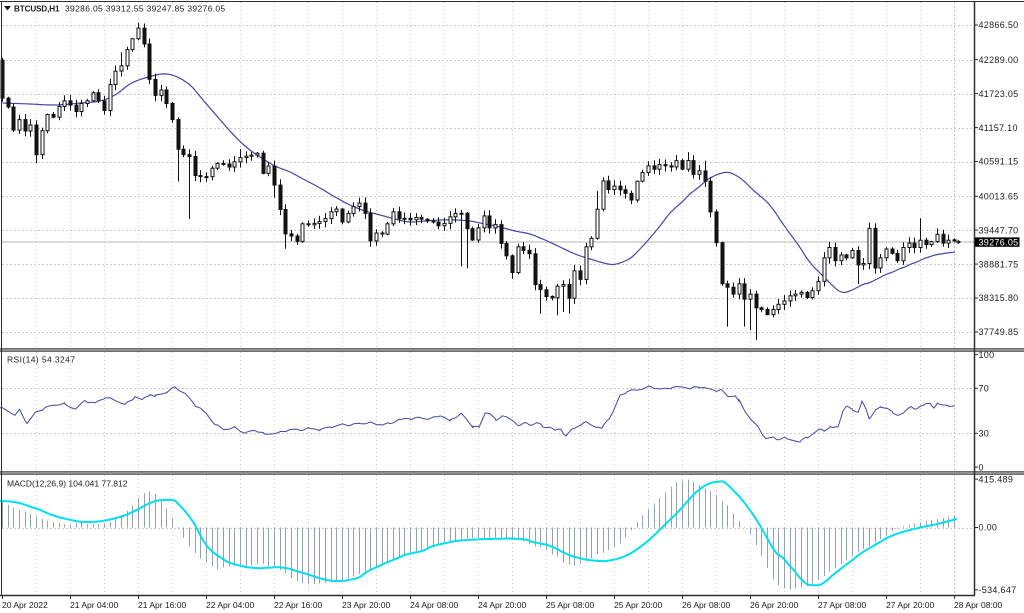  What do you see at coordinates (999, 298) in the screenshot?
I see `svg-text: 38315.80` at bounding box center [999, 298].